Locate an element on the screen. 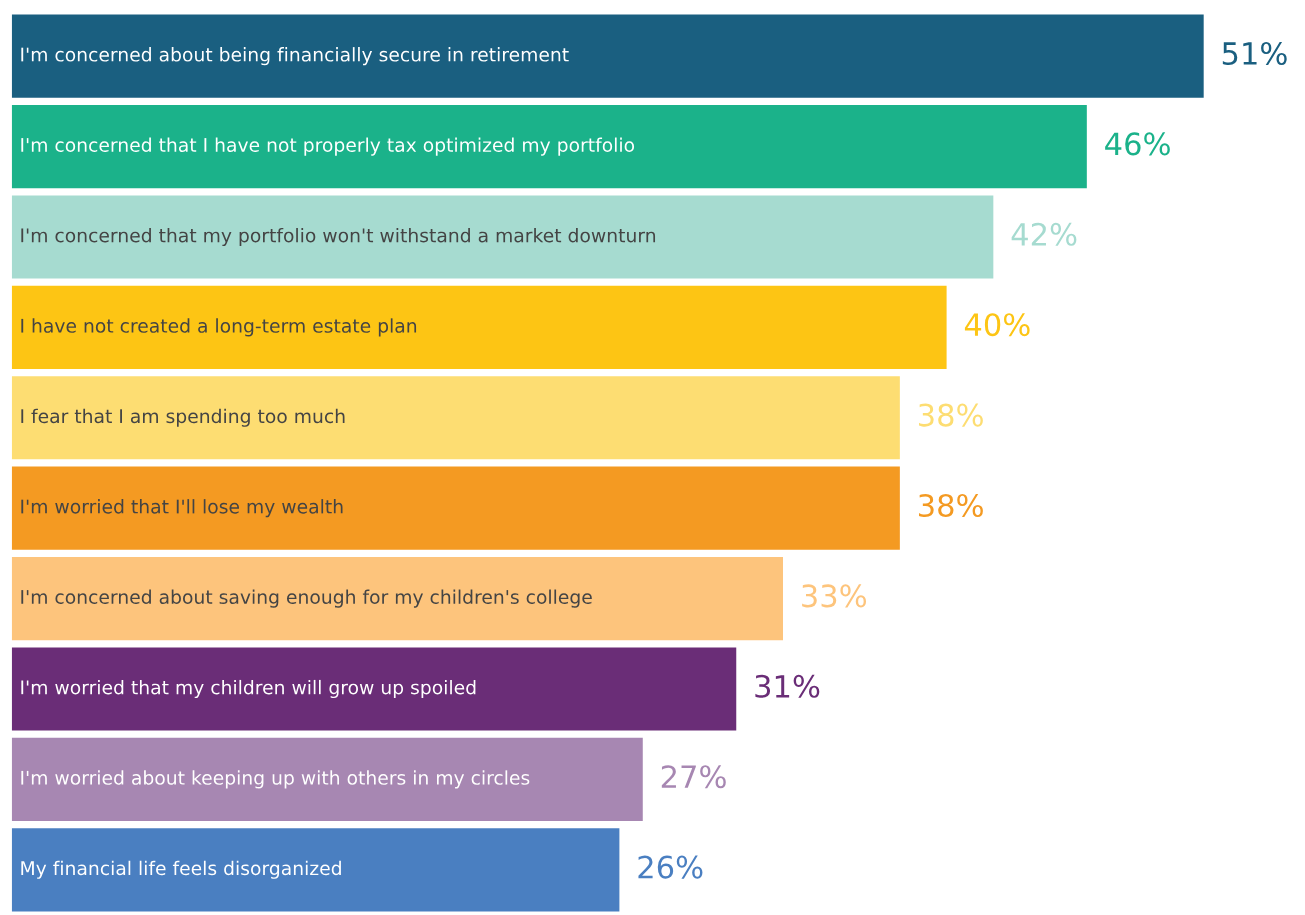  y-tick-label: I'm concerned about saving enough for my children's college is located at coordinates (306, 598).